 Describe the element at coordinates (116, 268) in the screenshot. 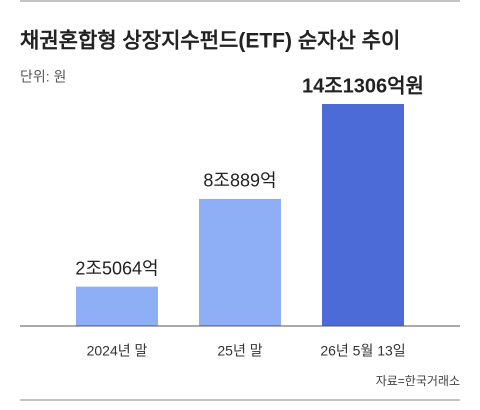

I see `value-label: 2조5064억` at that location.